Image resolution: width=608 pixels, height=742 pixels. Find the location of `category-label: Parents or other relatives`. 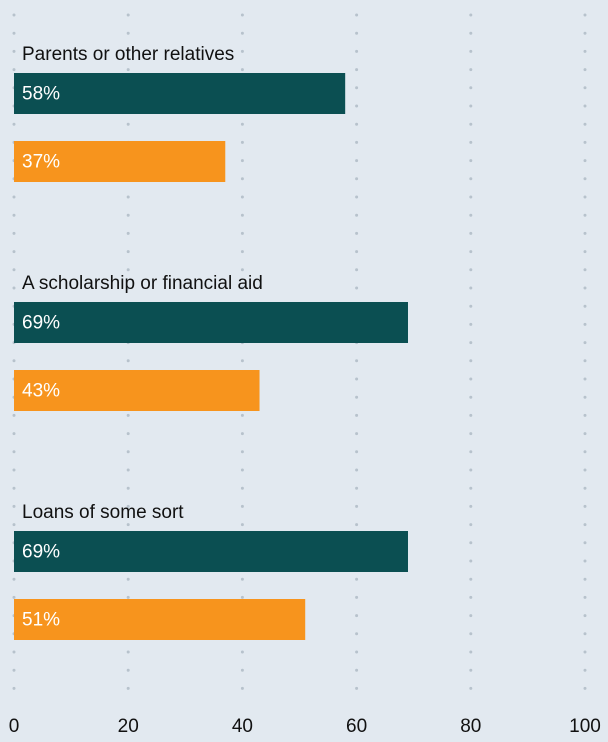

category-label: Parents or other relatives is located at coordinates (128, 54).